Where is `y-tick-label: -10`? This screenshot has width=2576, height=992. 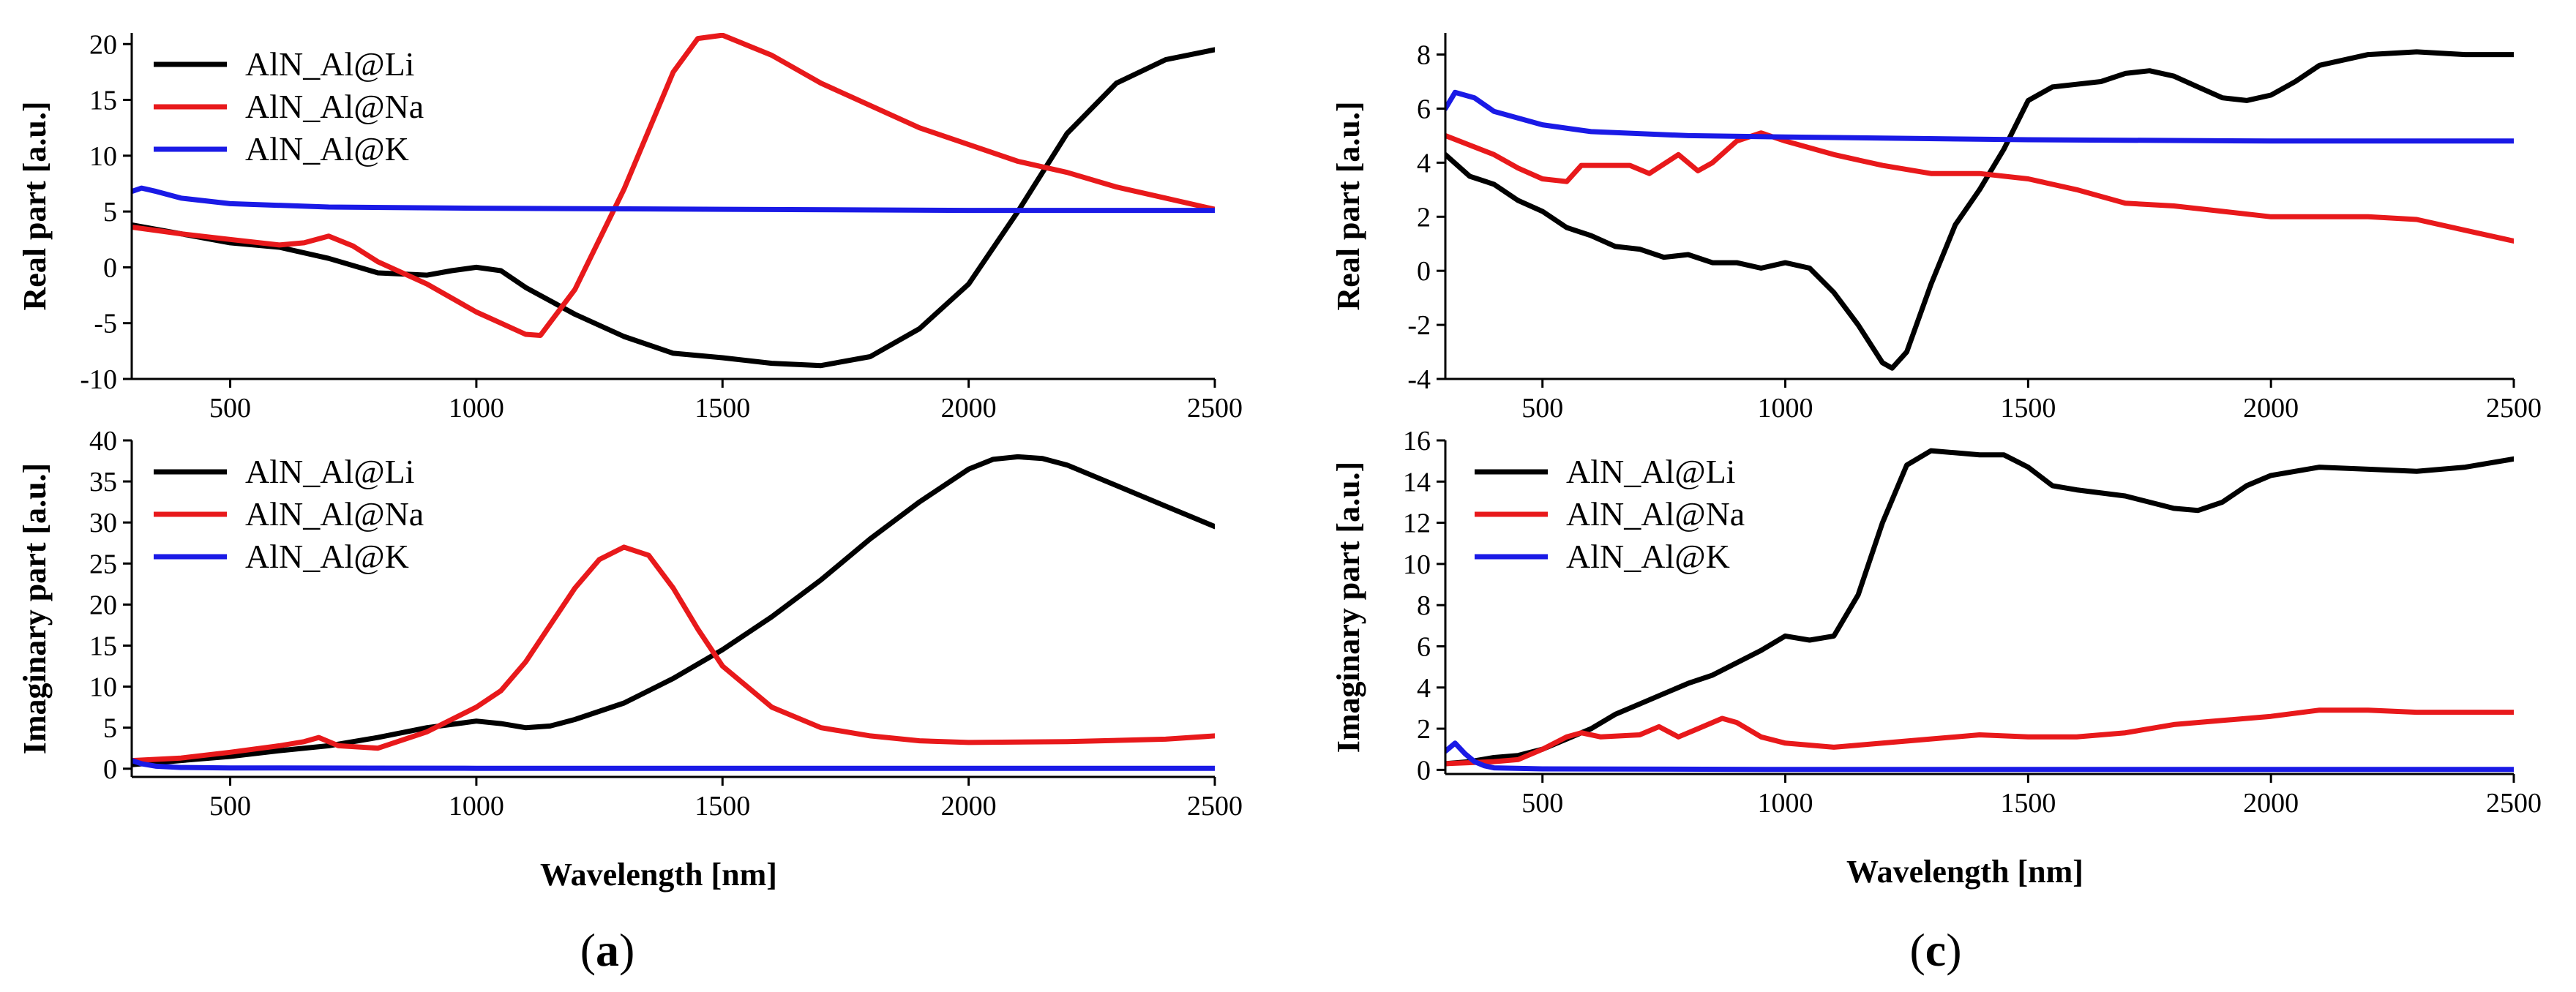
y-tick-label: -10 is located at coordinates (98, 380).